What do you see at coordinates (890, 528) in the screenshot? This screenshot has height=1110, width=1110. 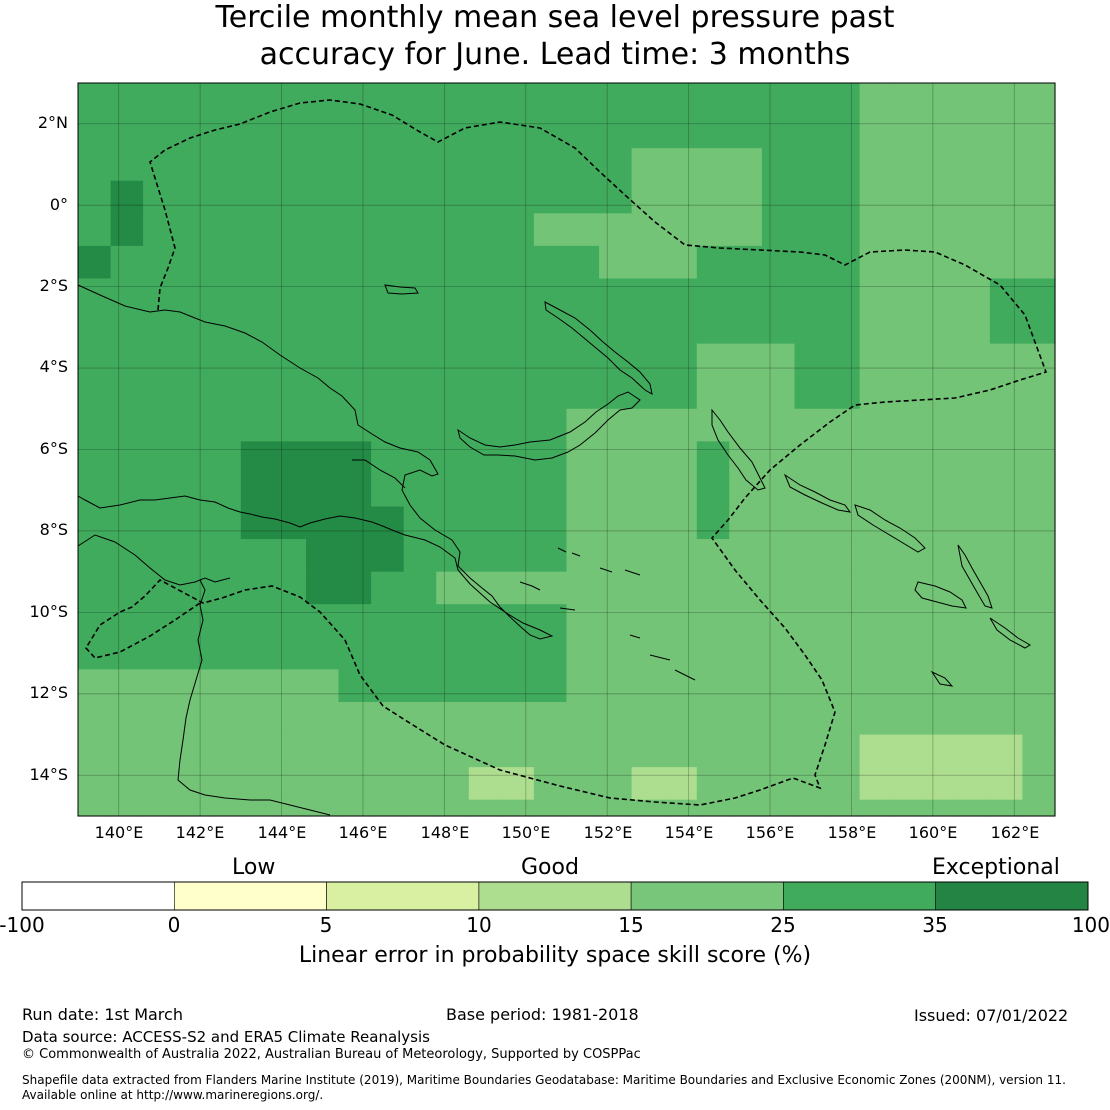 I see `santa-isabel-coastline` at bounding box center [890, 528].